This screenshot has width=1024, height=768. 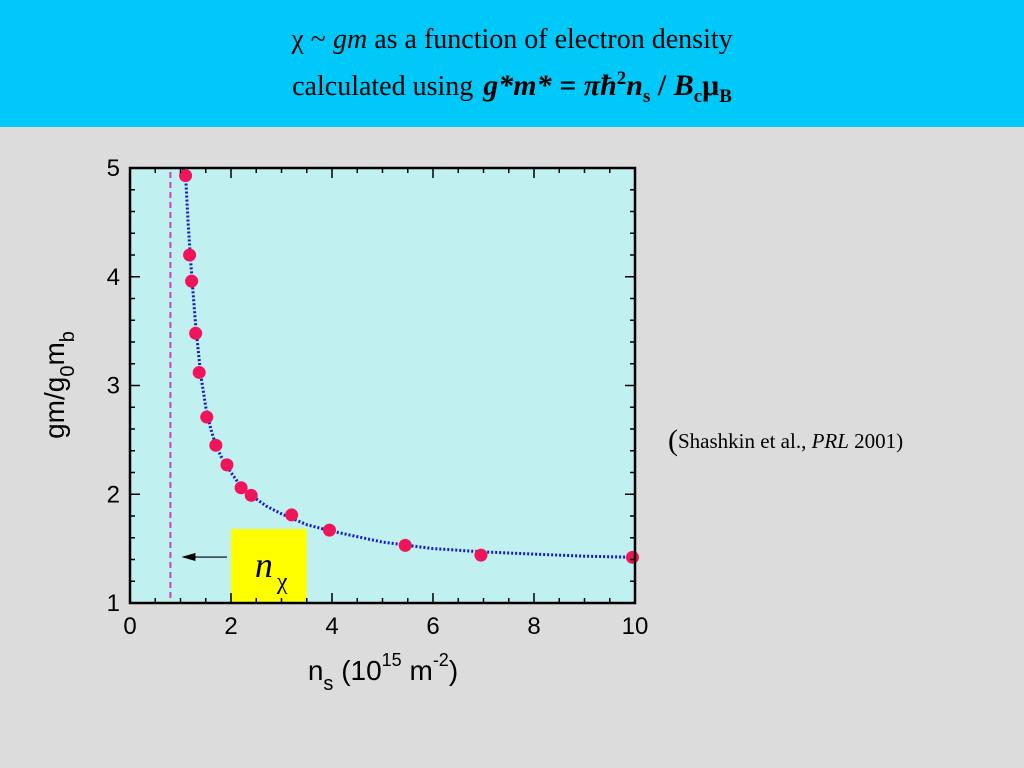 What do you see at coordinates (264, 565) in the screenshot?
I see `n-chi-label: n` at bounding box center [264, 565].